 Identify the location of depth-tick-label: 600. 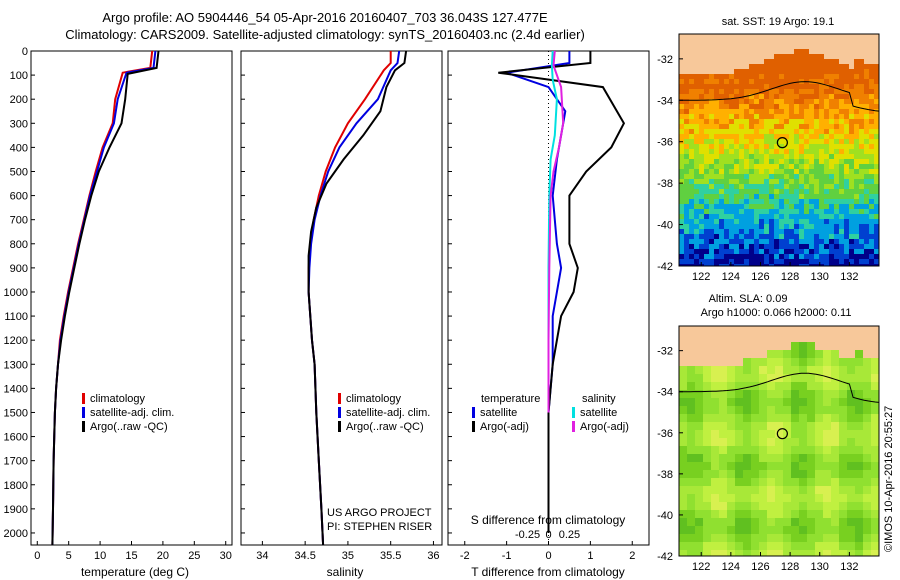
(19, 197).